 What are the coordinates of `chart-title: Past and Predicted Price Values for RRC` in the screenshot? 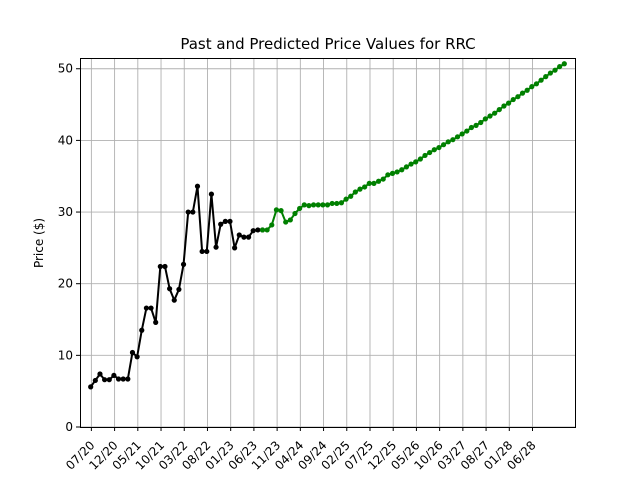 It's located at (327, 44).